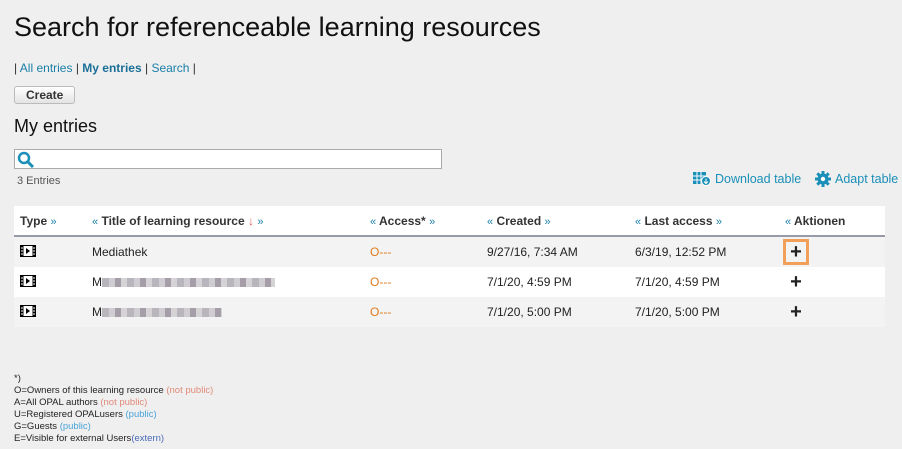 The height and width of the screenshot is (449, 902). I want to click on created-cell: 7/1/20, 5:00 PM, so click(529, 312).